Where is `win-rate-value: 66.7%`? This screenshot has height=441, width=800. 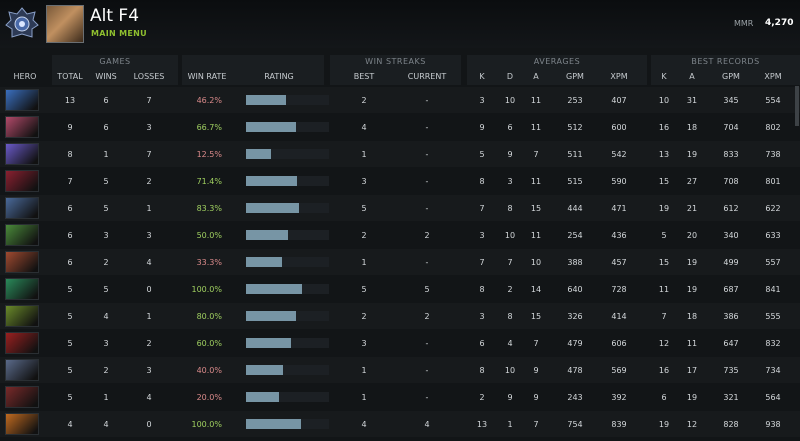
win-rate-value: 66.7% is located at coordinates (209, 127).